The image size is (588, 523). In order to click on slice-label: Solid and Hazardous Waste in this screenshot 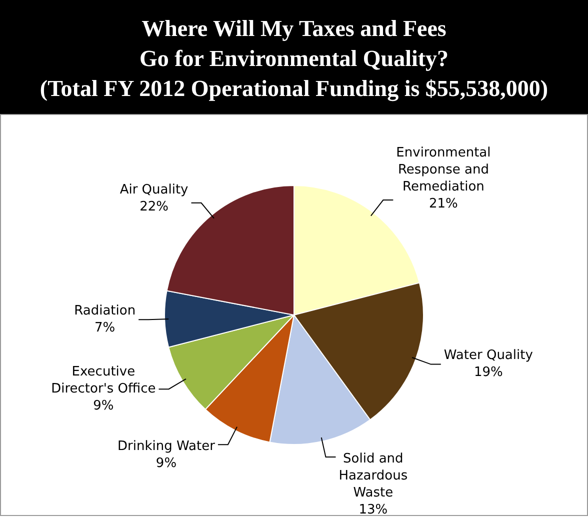, I will do `click(373, 475)`.